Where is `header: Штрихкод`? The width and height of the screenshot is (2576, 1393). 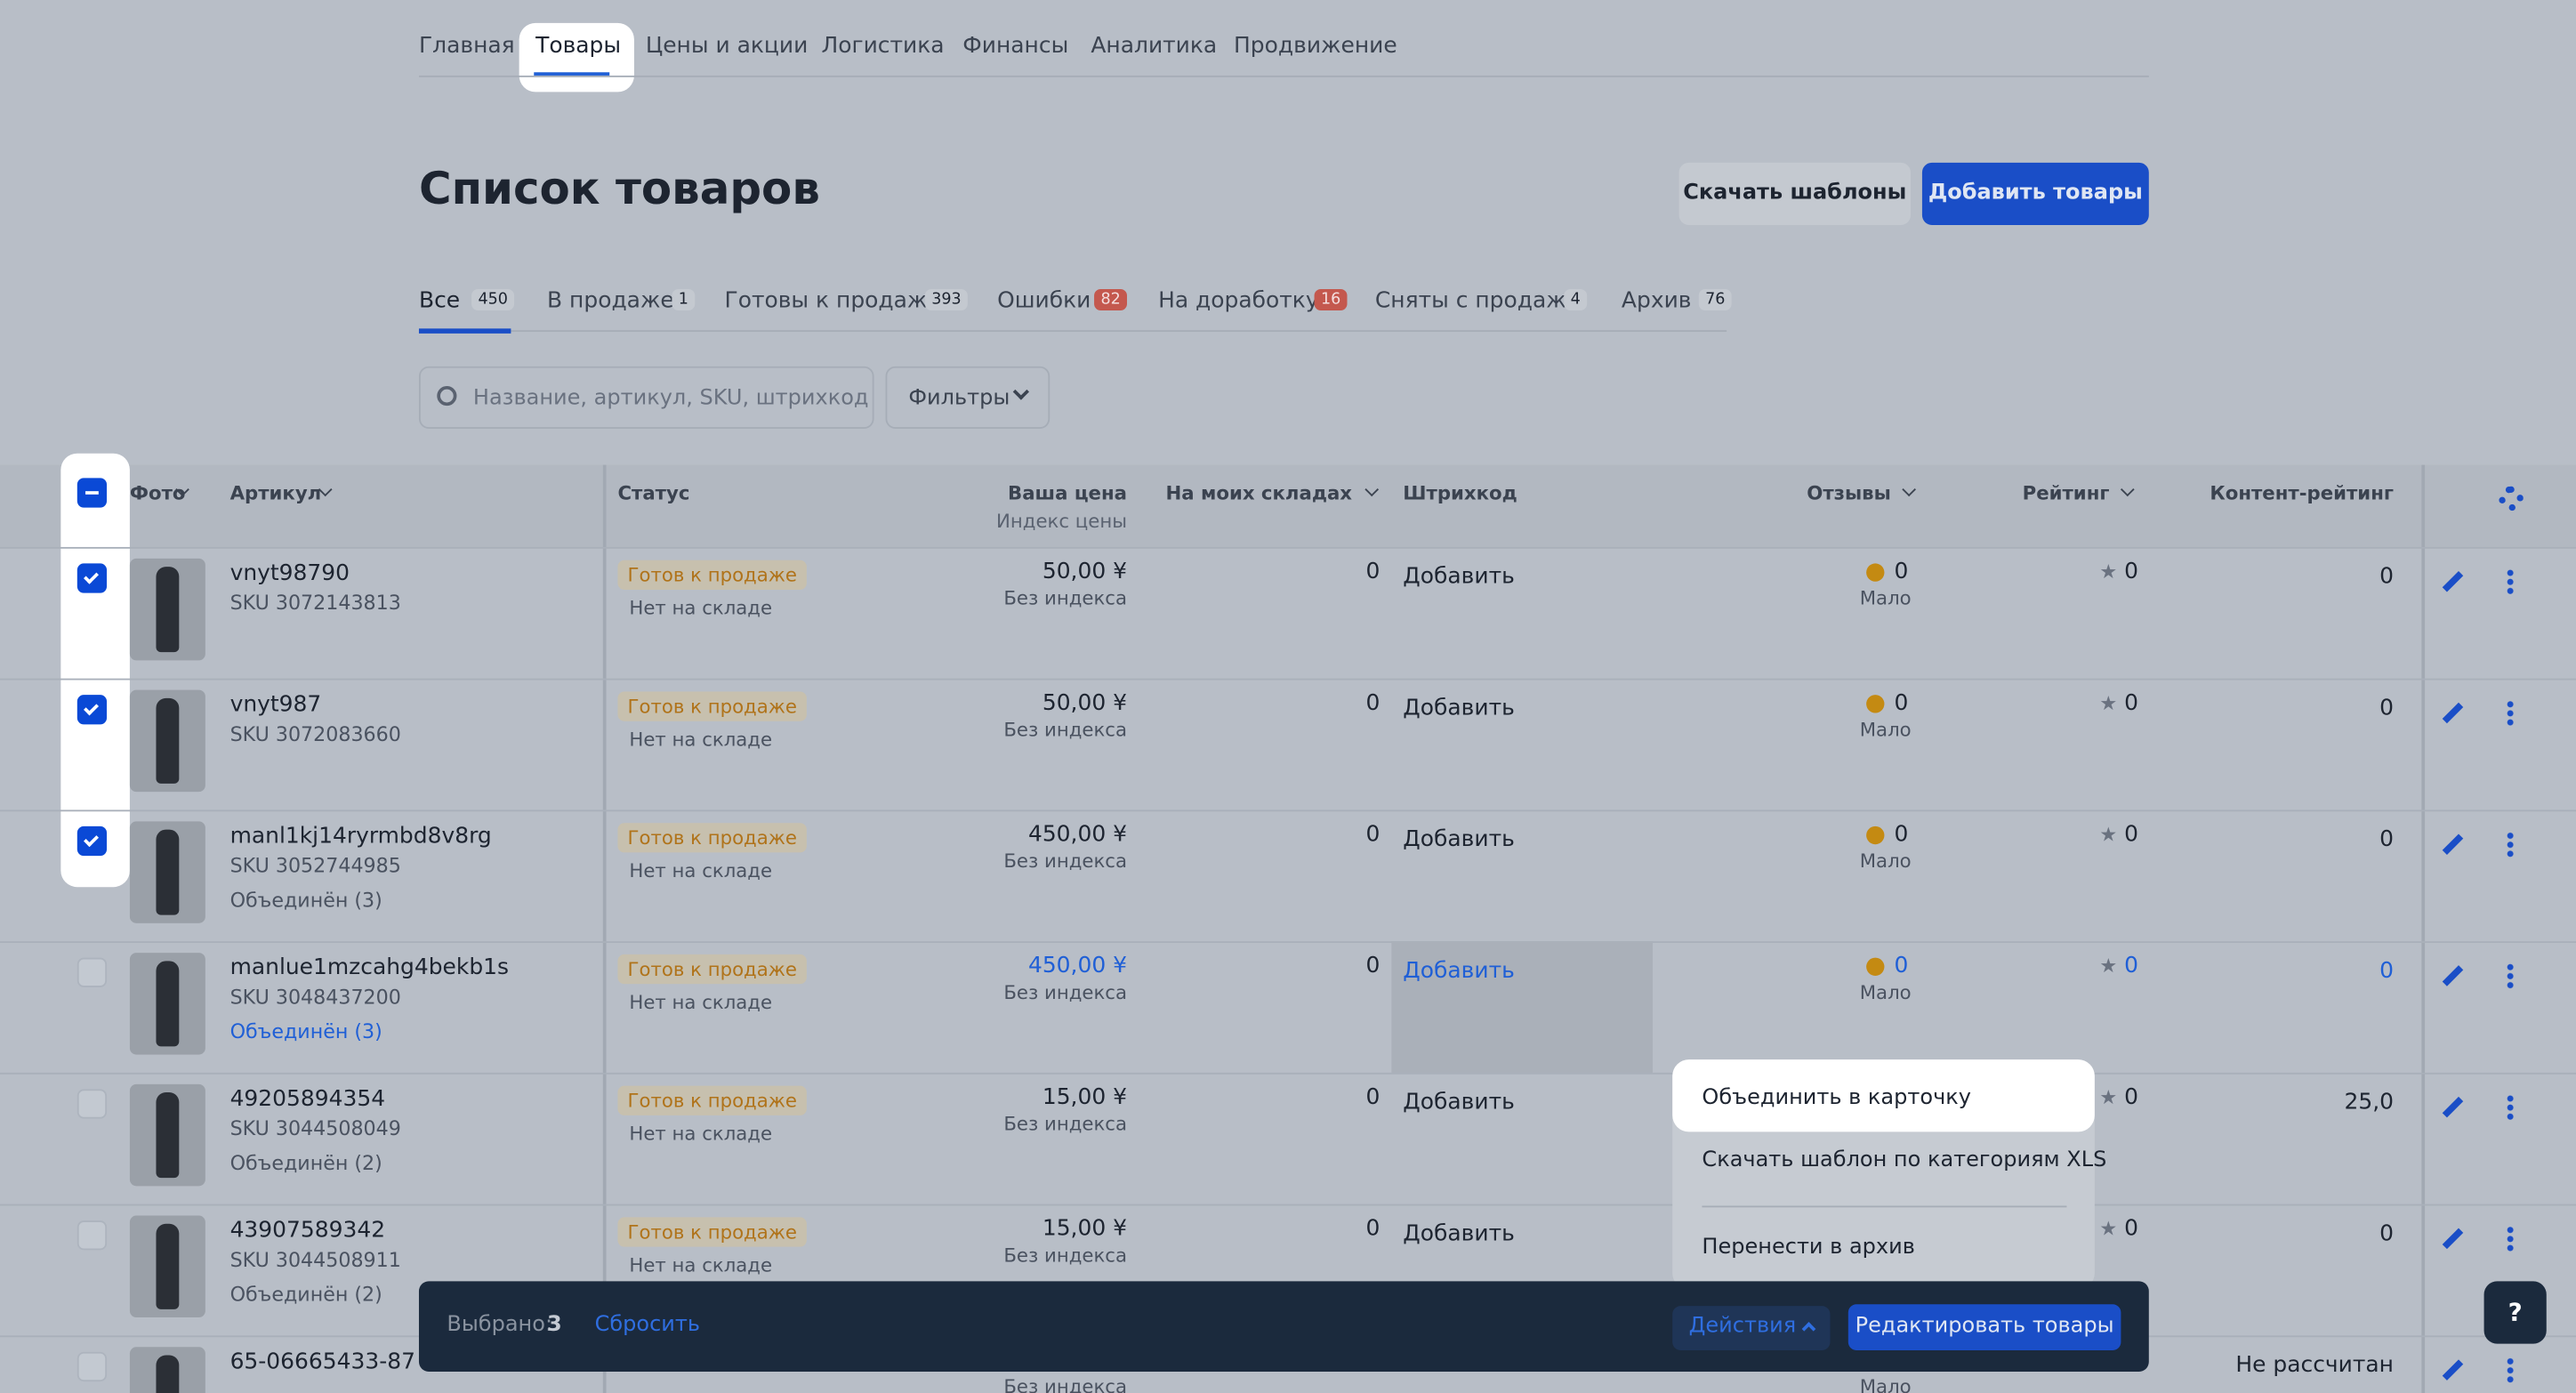
header: Штрихкод is located at coordinates (1460, 492).